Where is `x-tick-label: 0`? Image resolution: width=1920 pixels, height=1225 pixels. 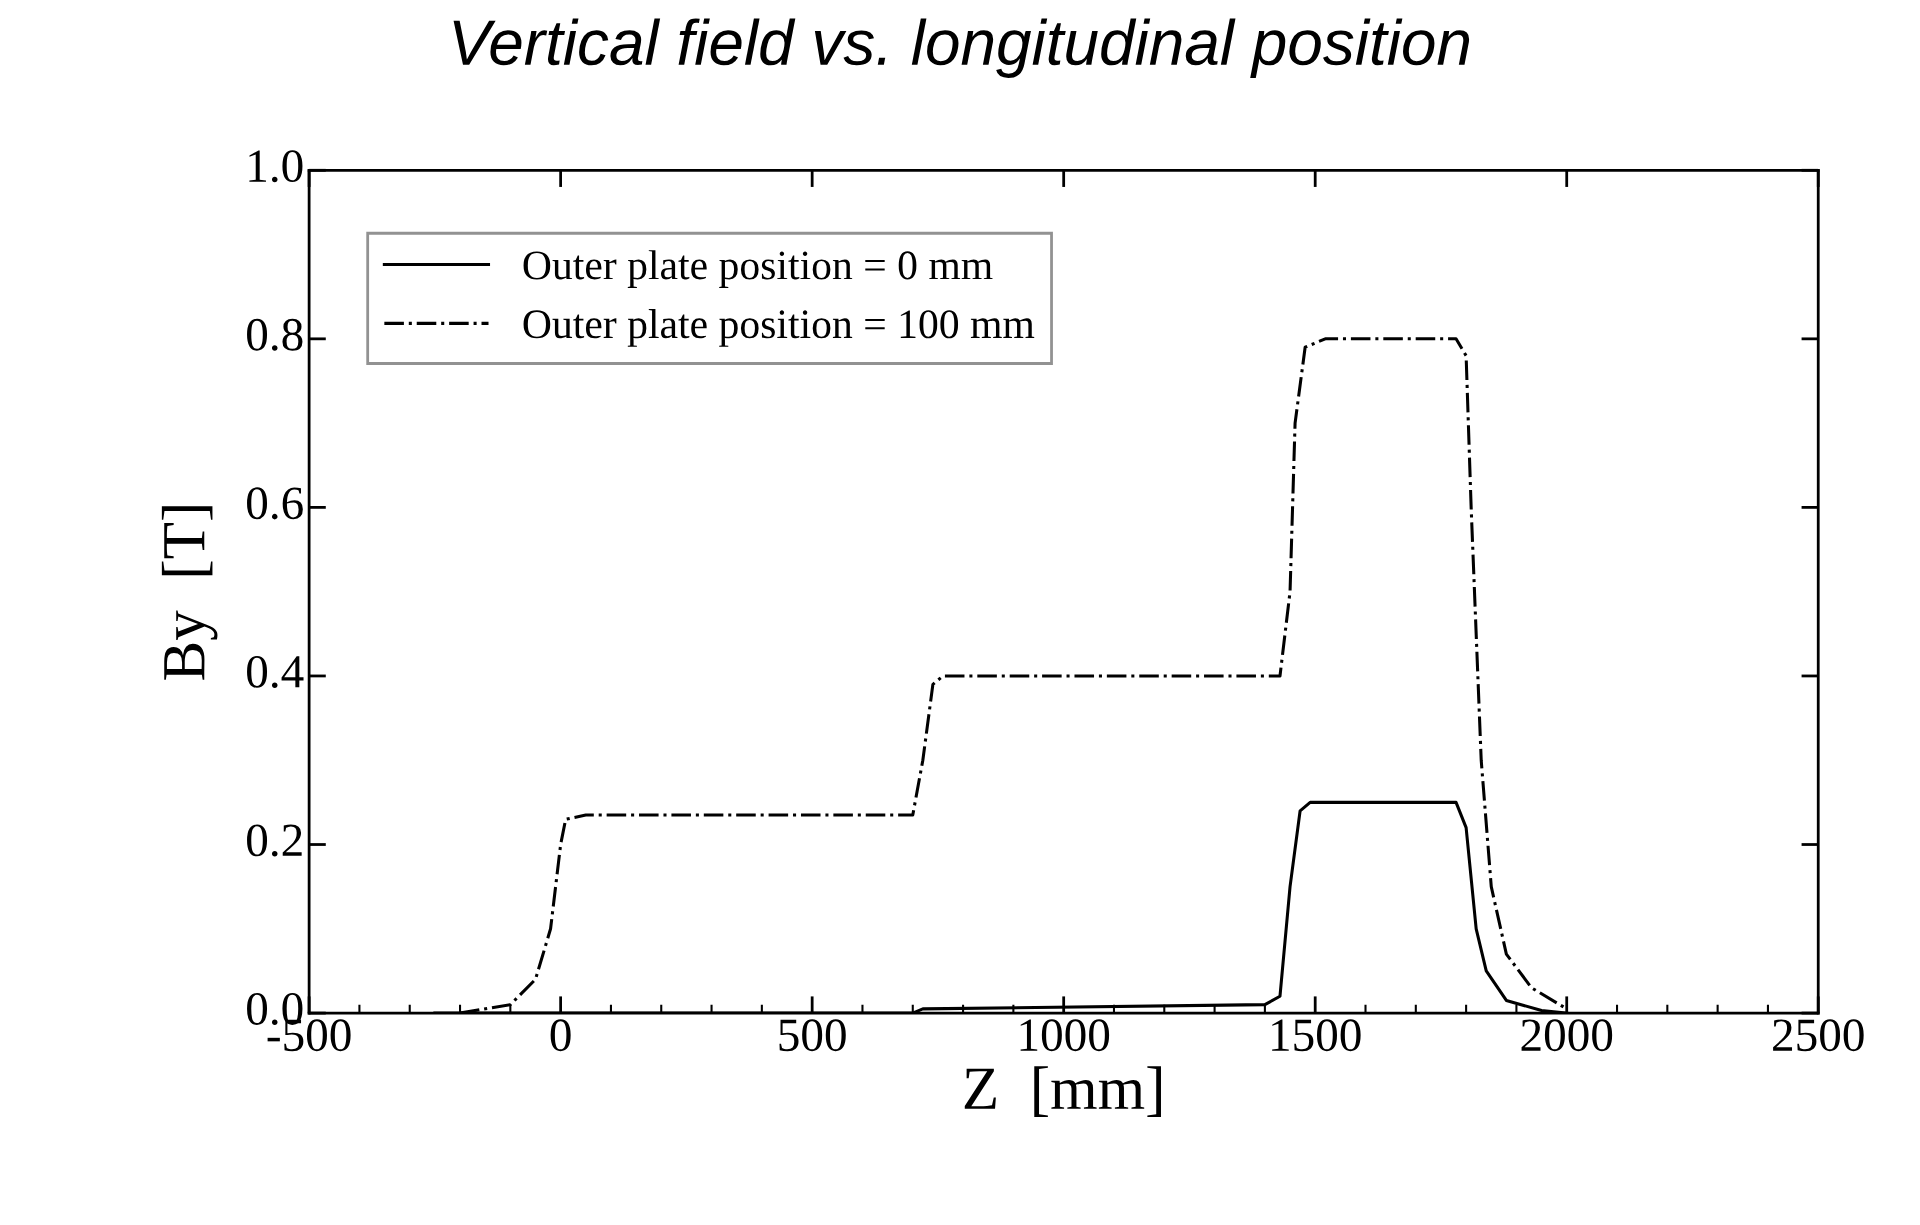
x-tick-label: 0 is located at coordinates (560, 1035).